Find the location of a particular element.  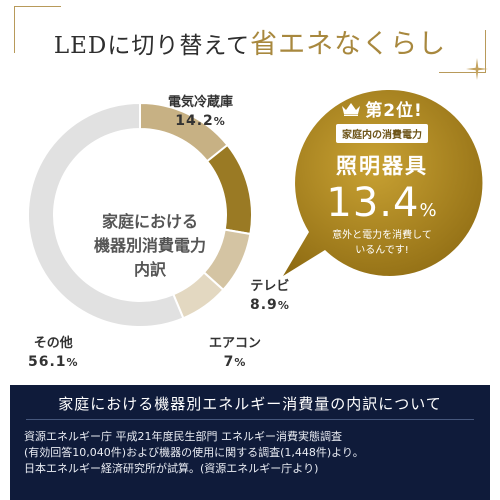

center-label-line: 機器別消費電力 is located at coordinates (149, 245).